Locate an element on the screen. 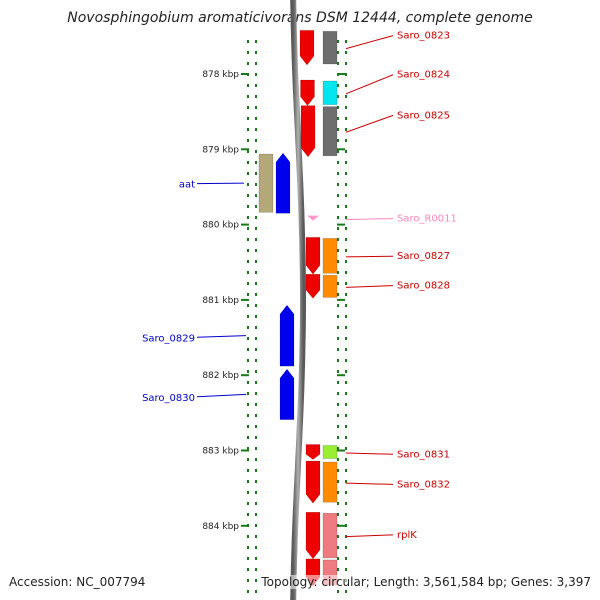 Image resolution: width=600 pixels, height=600 pixels. gene-label-saro_0831: Saro_0831 is located at coordinates (423, 454).